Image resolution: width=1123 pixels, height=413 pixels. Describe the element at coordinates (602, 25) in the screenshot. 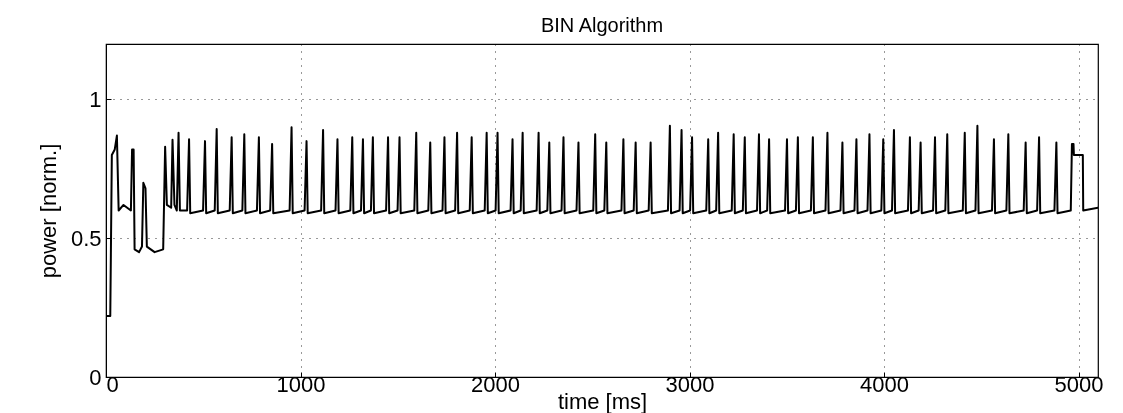

I see `chart-title: BIN Algorithm` at that location.